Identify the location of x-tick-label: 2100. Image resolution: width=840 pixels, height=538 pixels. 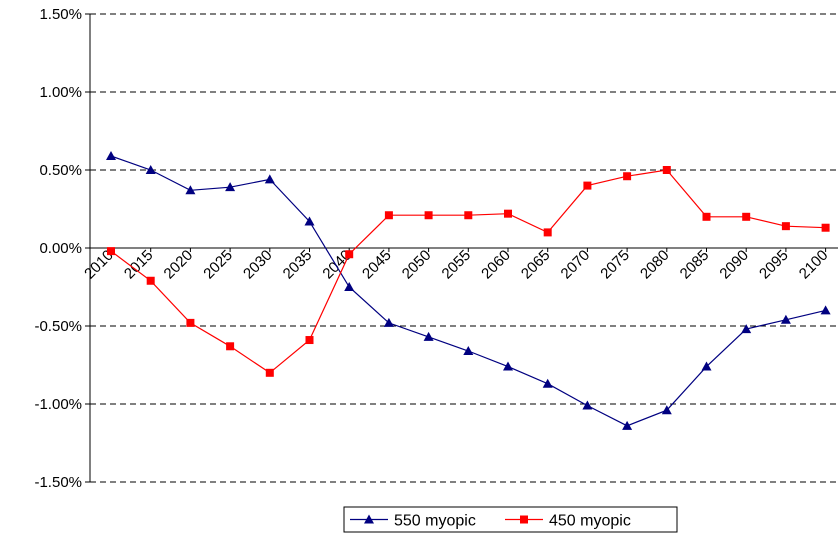
(814, 265).